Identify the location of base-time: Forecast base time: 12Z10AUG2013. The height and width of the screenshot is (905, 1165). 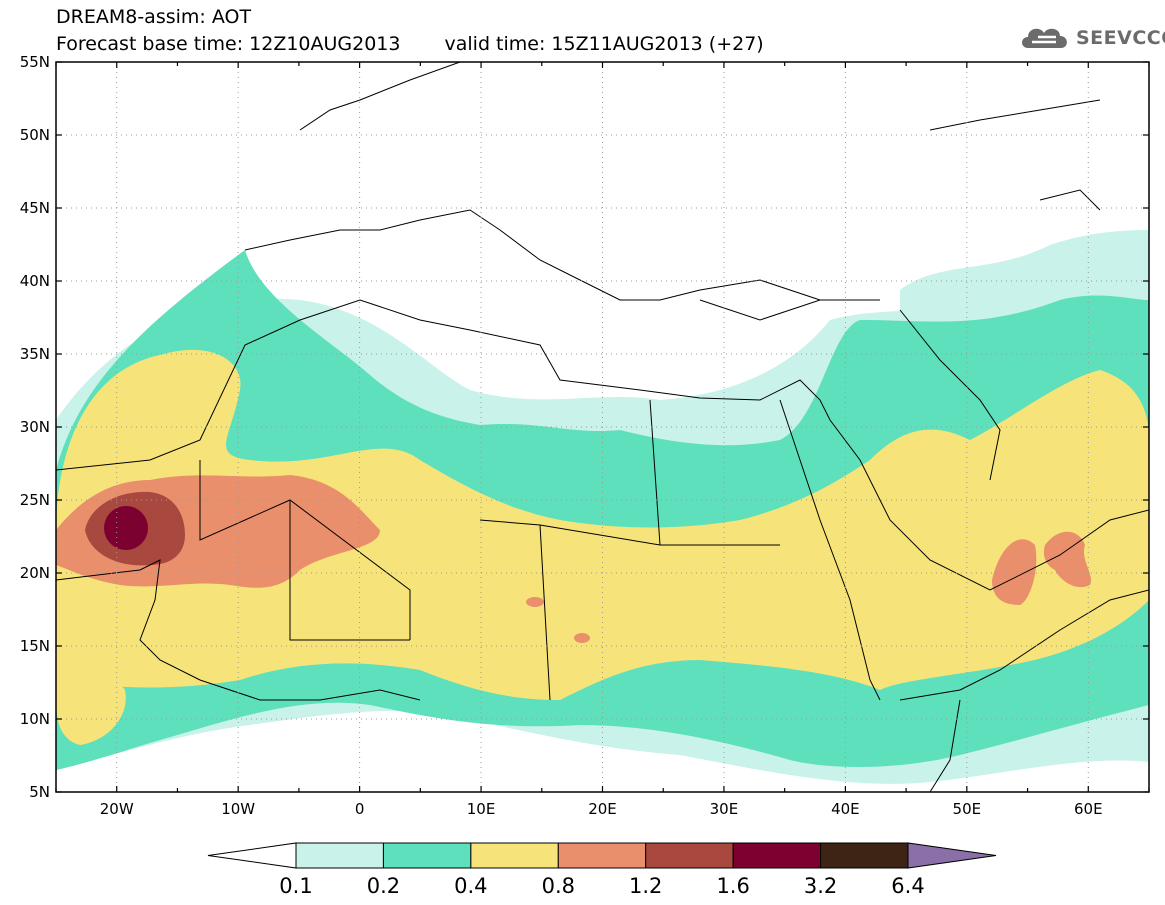
(228, 44).